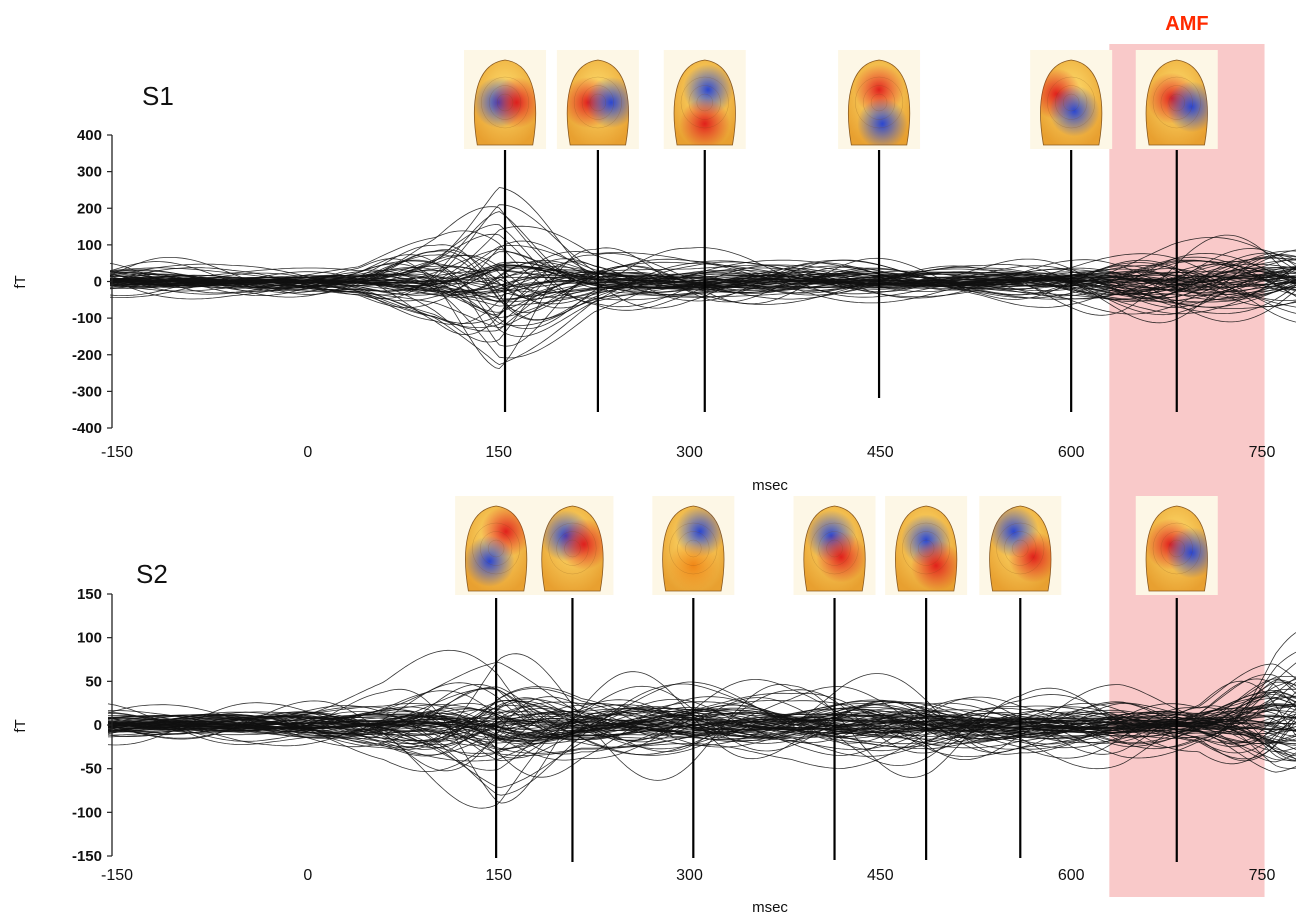  What do you see at coordinates (89, 135) in the screenshot?
I see `y-tick-label: 400` at bounding box center [89, 135].